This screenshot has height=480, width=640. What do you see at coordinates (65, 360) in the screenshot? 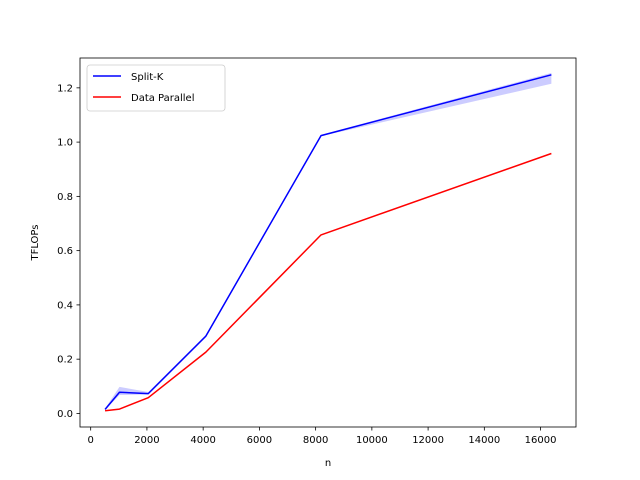
I see `y-tick-label: 0.2` at bounding box center [65, 360].